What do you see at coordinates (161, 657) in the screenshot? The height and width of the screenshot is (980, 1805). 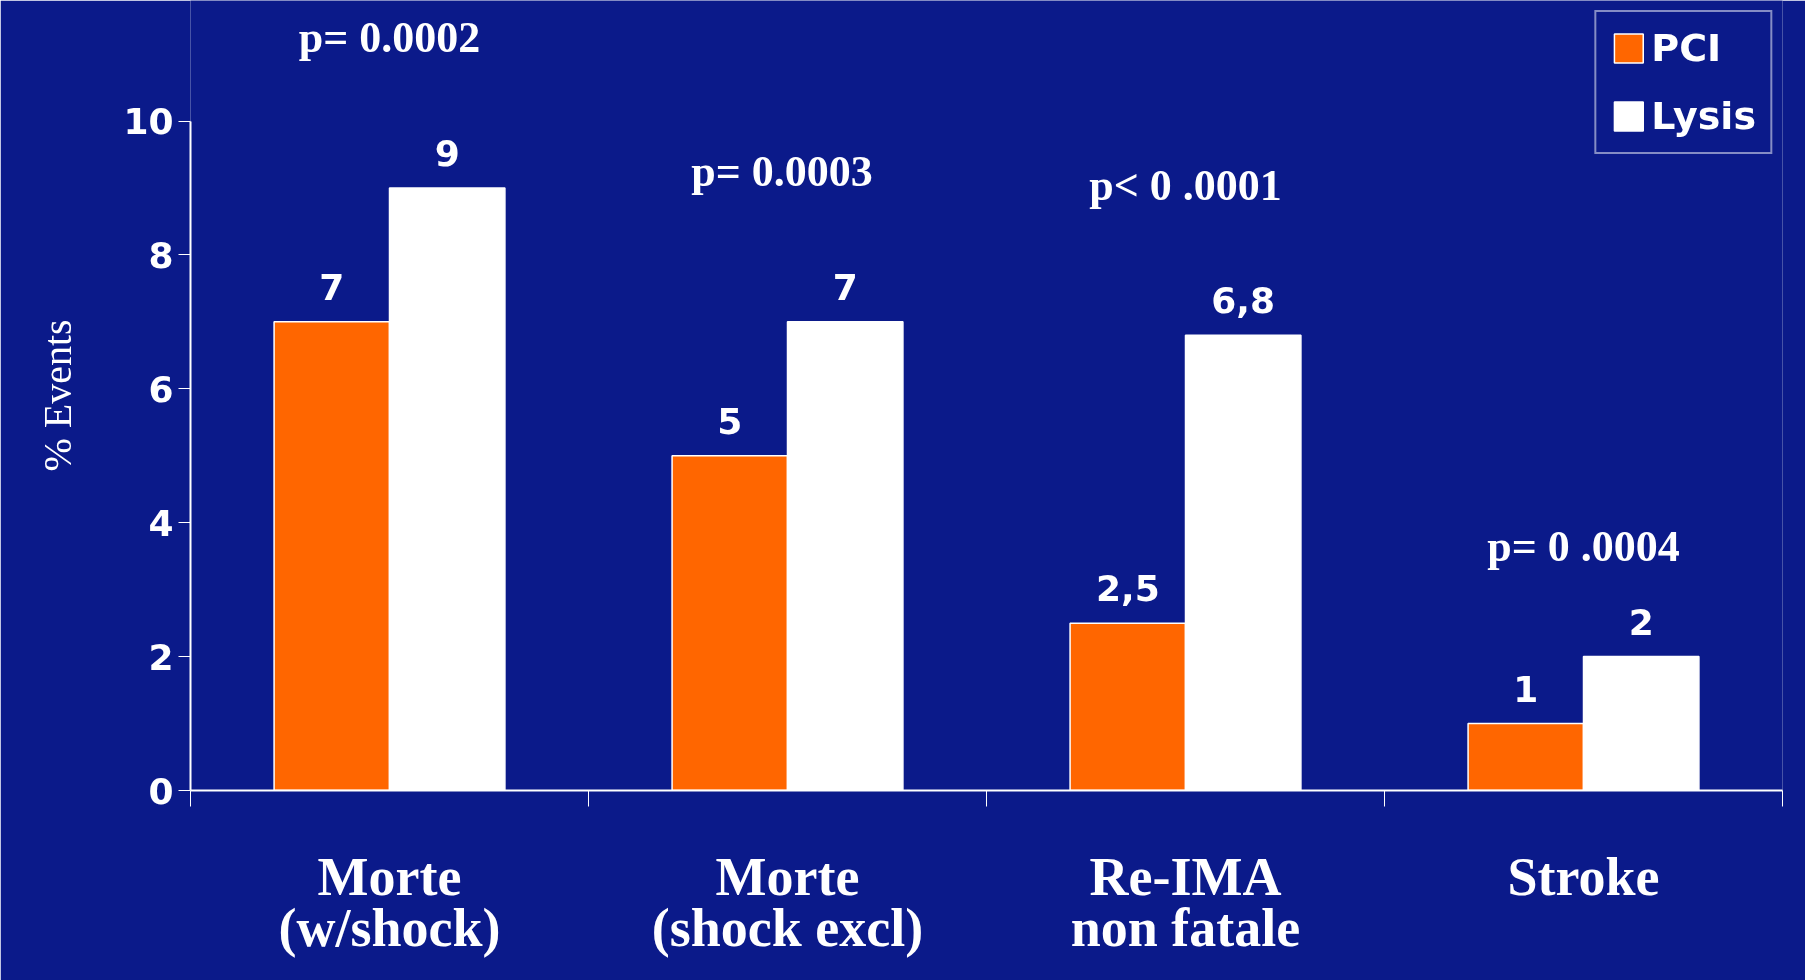 I see `y-tick-label: 2` at bounding box center [161, 657].